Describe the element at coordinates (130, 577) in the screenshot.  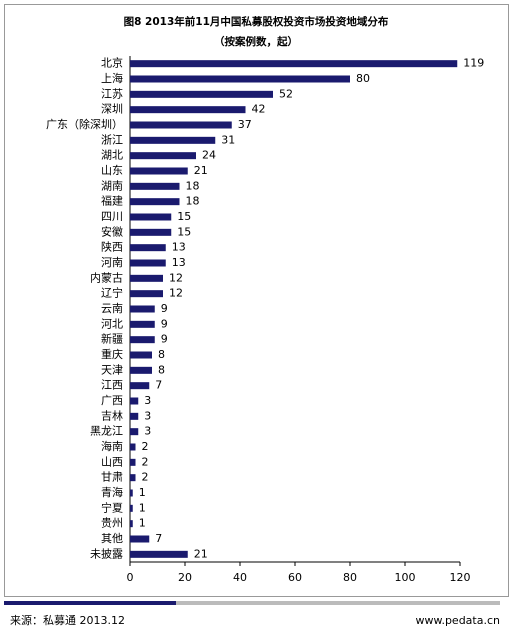
I see `x-tick-label: 0` at that location.